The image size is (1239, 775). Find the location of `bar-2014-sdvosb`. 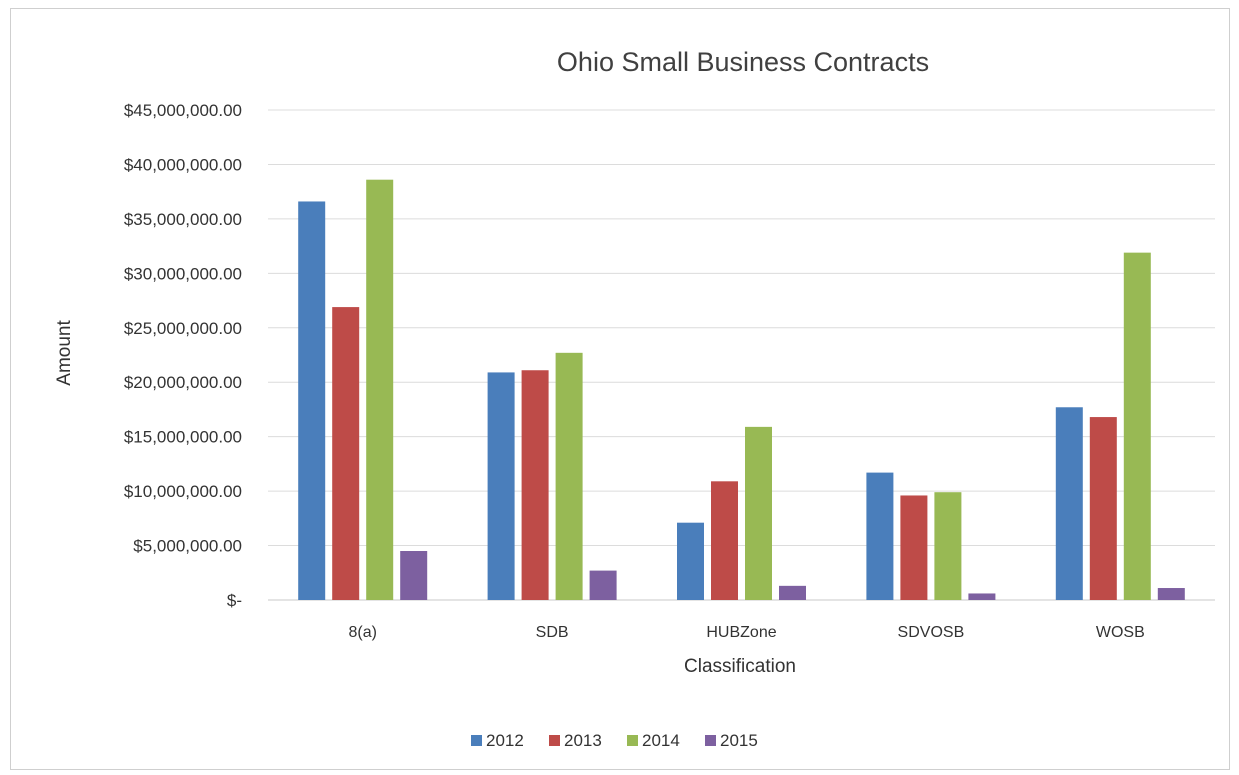

bar-2014-sdvosb is located at coordinates (948, 546).